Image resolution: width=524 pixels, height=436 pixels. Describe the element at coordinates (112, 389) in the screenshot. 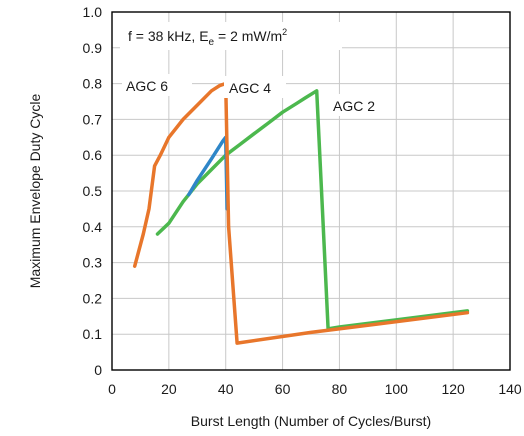

I see `x-tick-label: 0` at that location.